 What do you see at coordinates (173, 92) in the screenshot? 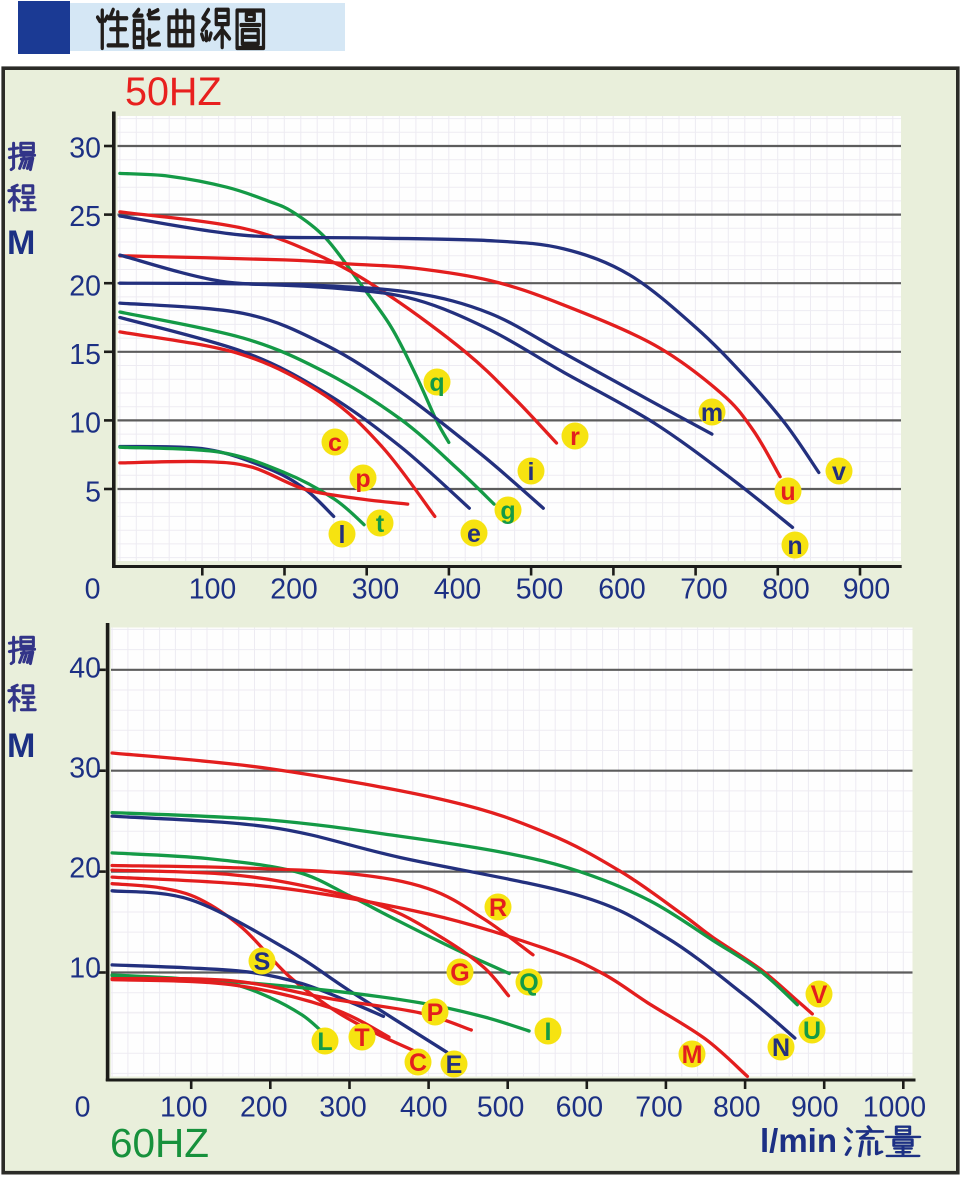
I see `svg-text: 50HZ` at bounding box center [173, 92].